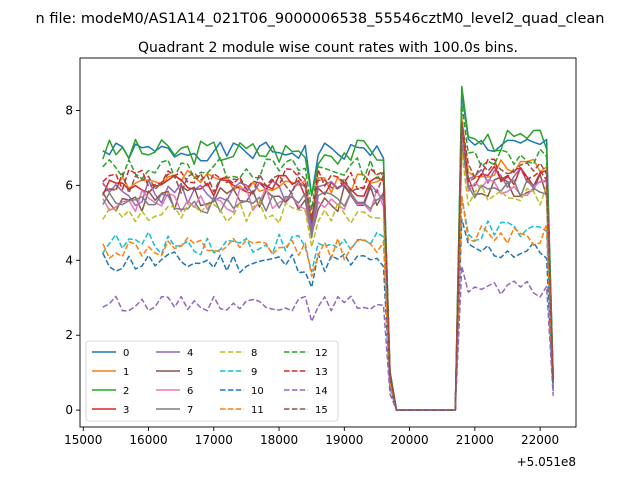 The height and width of the screenshot is (480, 640). Describe the element at coordinates (212, 381) in the screenshot. I see `legend-box` at that location.